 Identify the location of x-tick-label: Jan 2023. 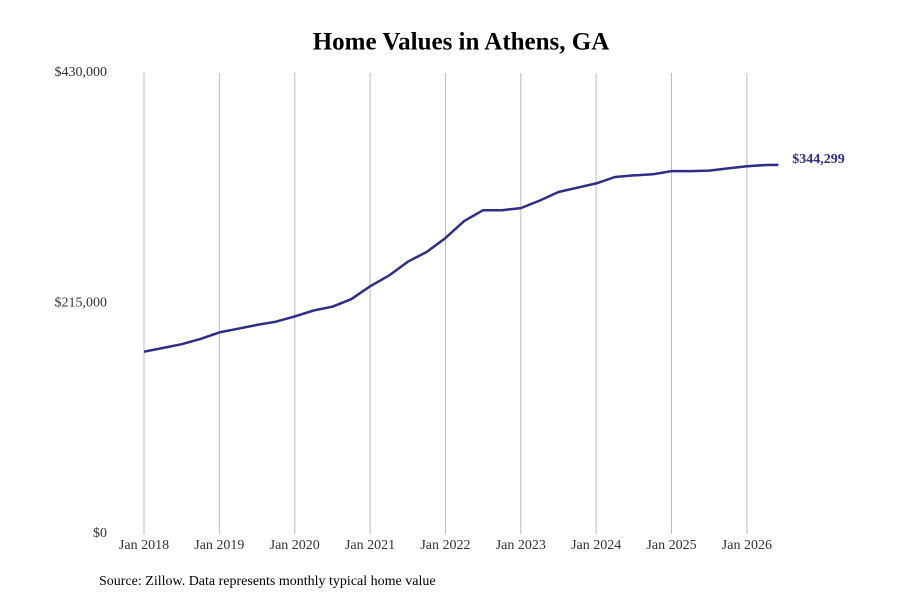
(521, 545).